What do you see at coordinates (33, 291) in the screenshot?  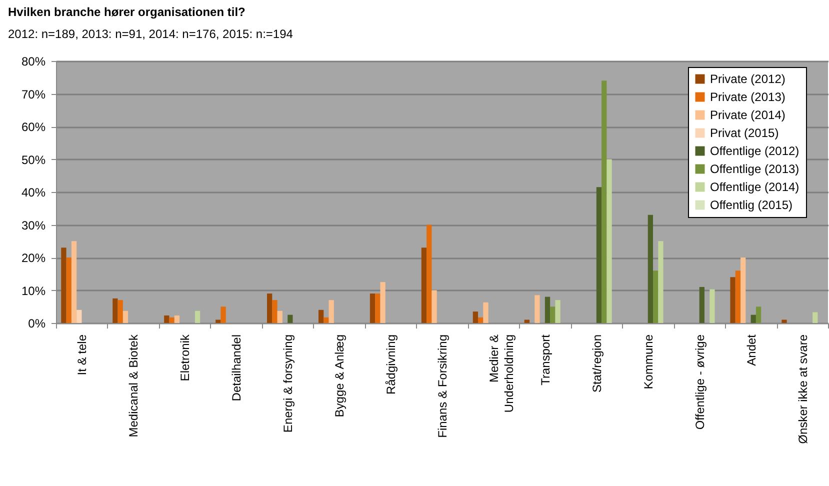 I see `y-tick-label: 10%` at bounding box center [33, 291].